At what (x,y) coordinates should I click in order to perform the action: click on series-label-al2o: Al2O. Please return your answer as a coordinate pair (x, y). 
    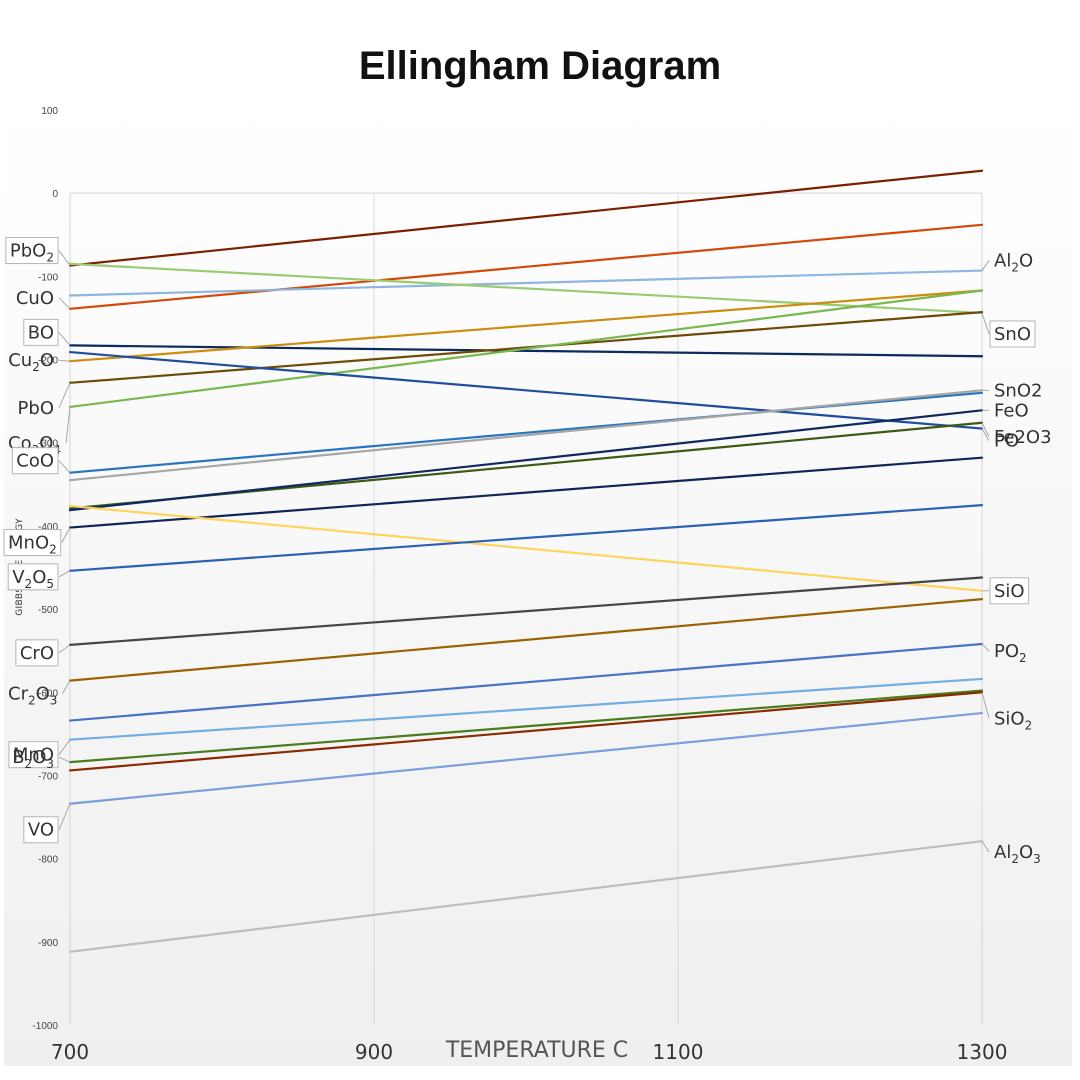
    Looking at the image, I should click on (1007, 263).